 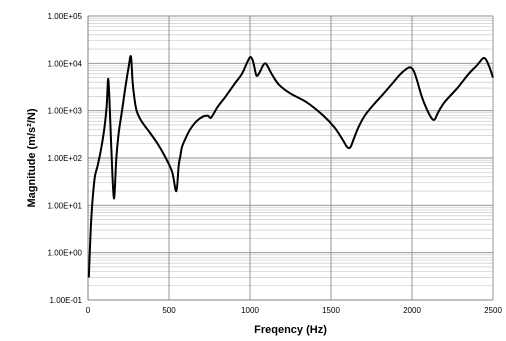 What do you see at coordinates (331, 310) in the screenshot?
I see `x-tick-label: 1500` at bounding box center [331, 310].